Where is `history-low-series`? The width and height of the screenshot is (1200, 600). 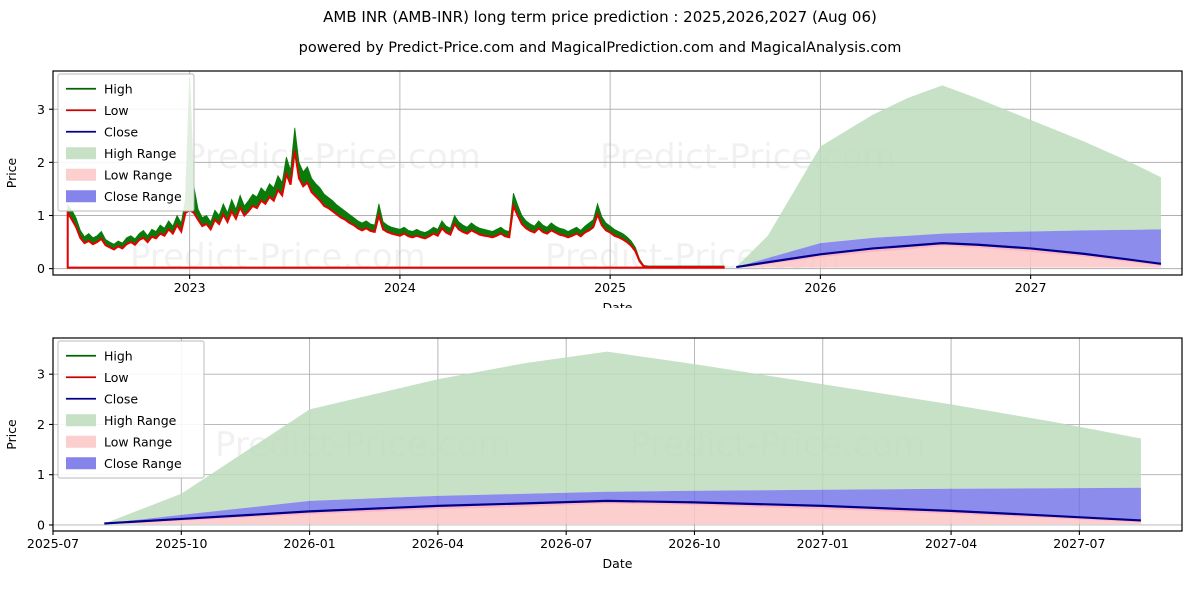
history-low-series is located at coordinates (395, 209).